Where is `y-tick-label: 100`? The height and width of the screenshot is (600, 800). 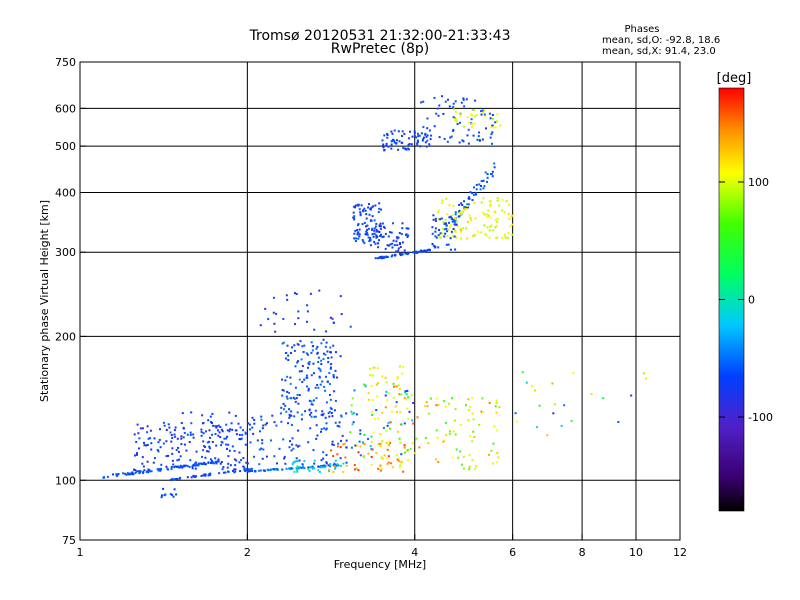 y-tick-label: 100 is located at coordinates (65, 480).